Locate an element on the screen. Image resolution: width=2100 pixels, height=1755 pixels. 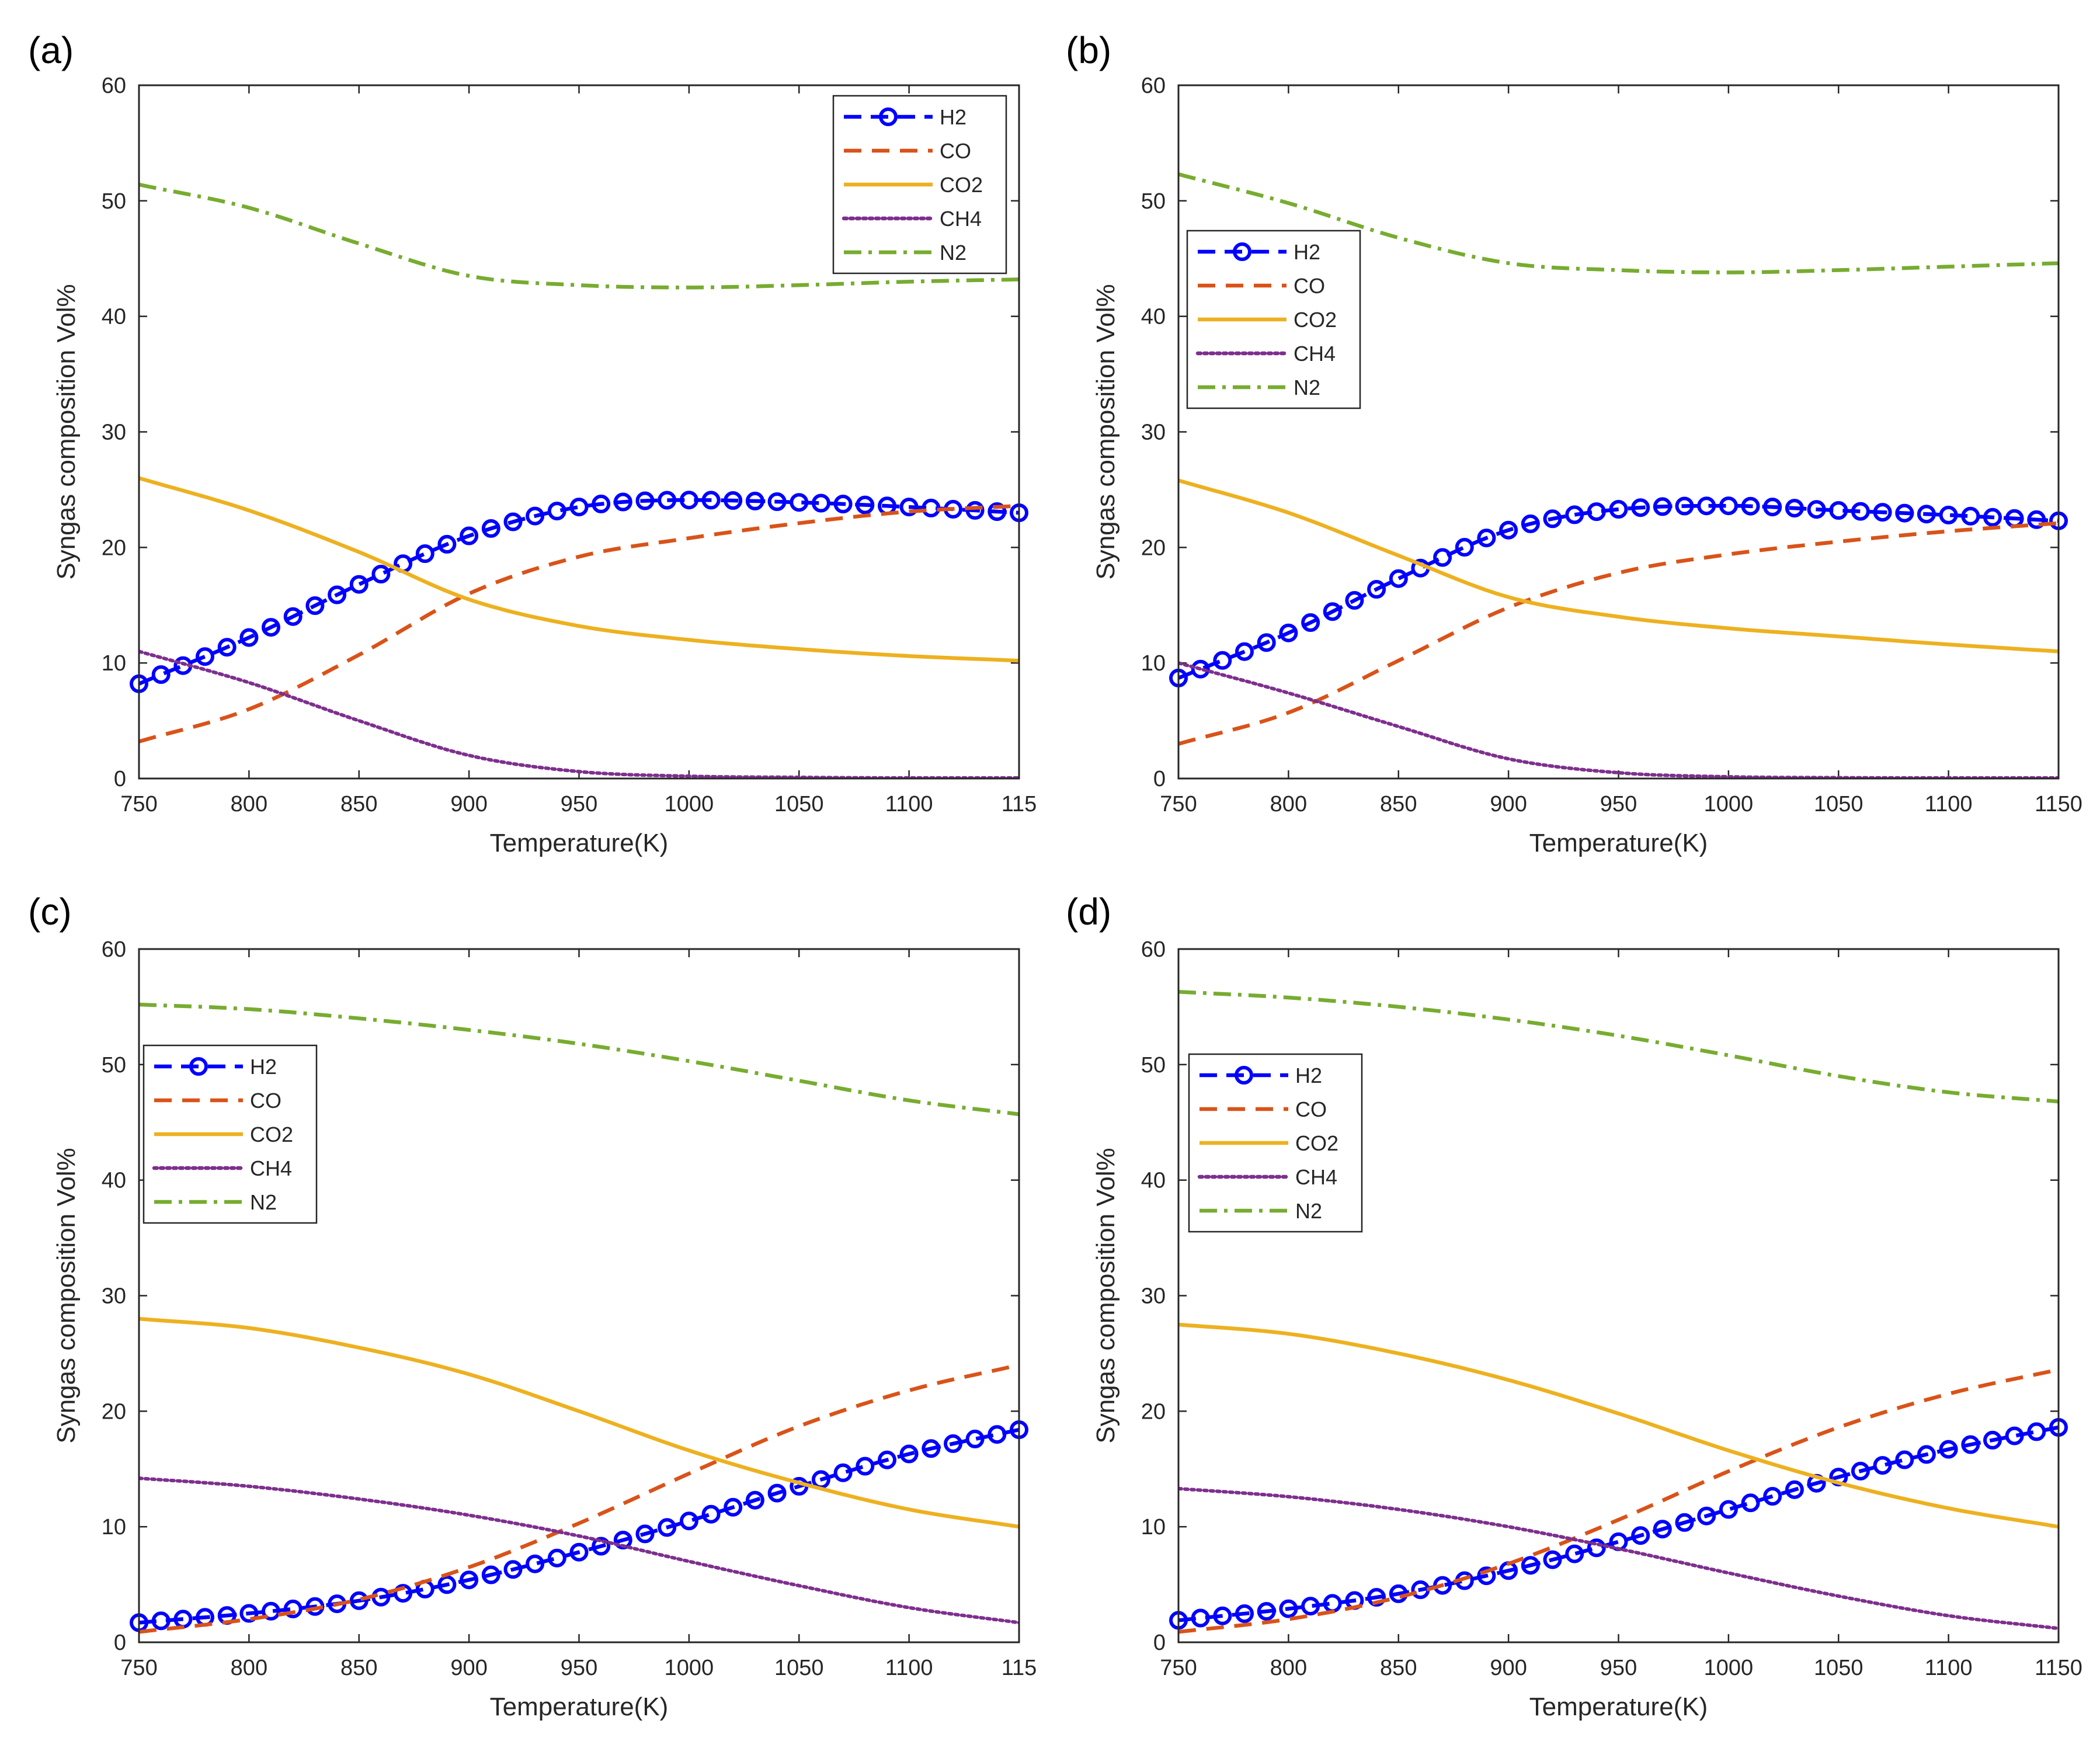
x-tick-label: 1050 is located at coordinates (1838, 804).